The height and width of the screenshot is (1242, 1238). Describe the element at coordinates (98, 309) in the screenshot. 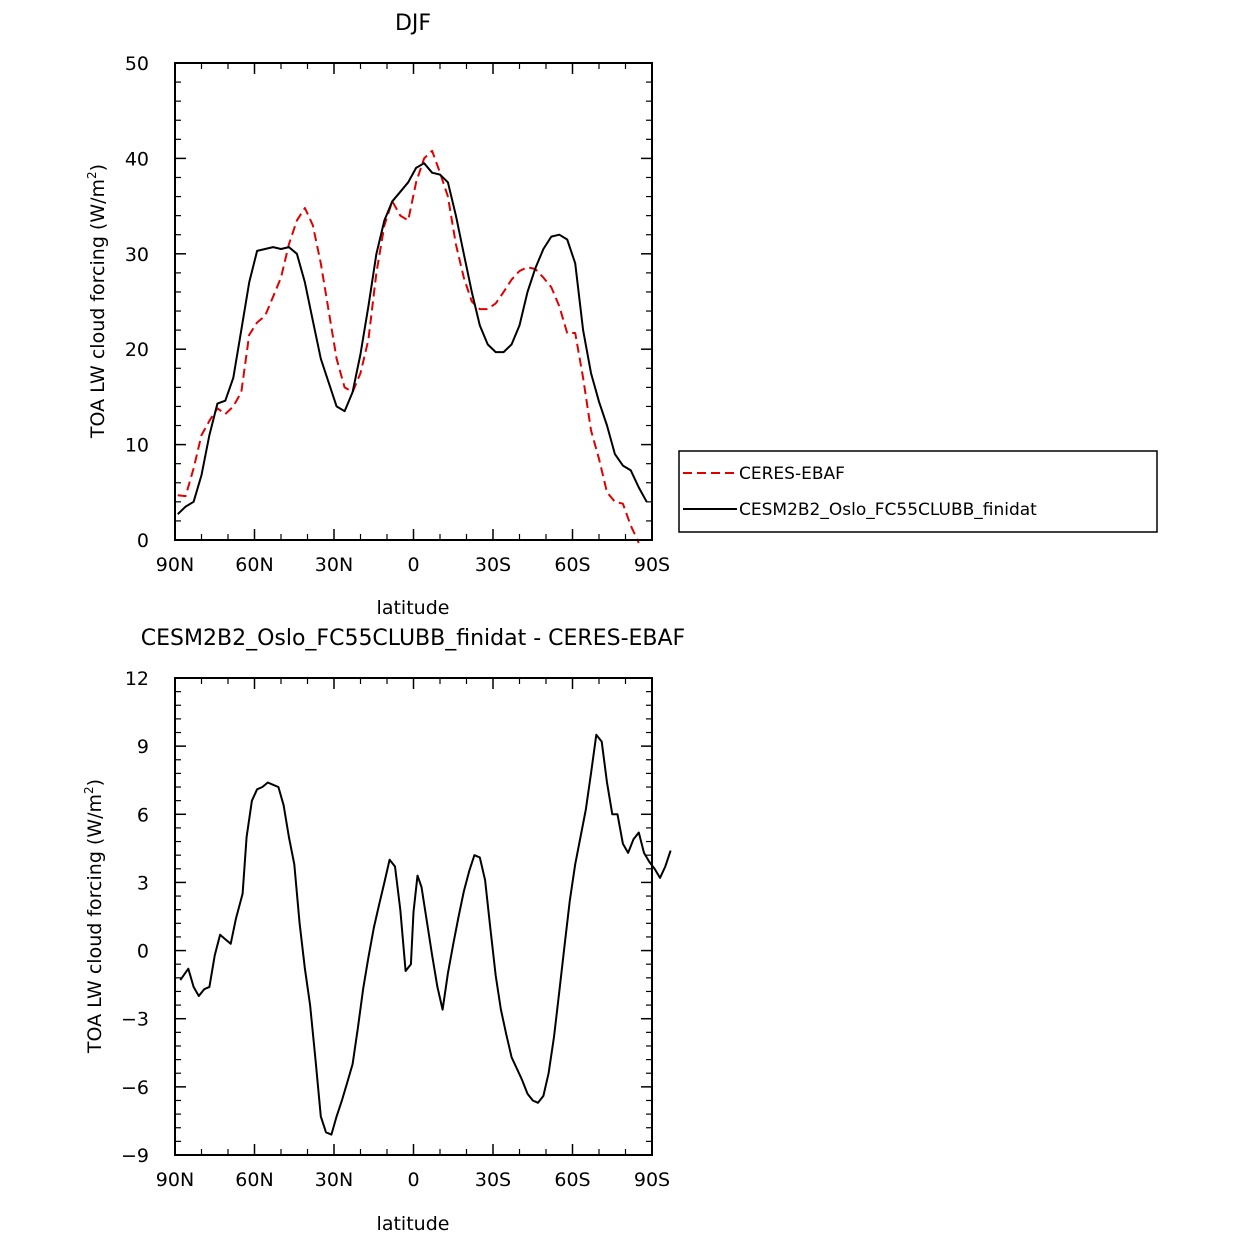

I see `top-y-axis-label-text: TOA LW cloud forcing (W/m` at that location.